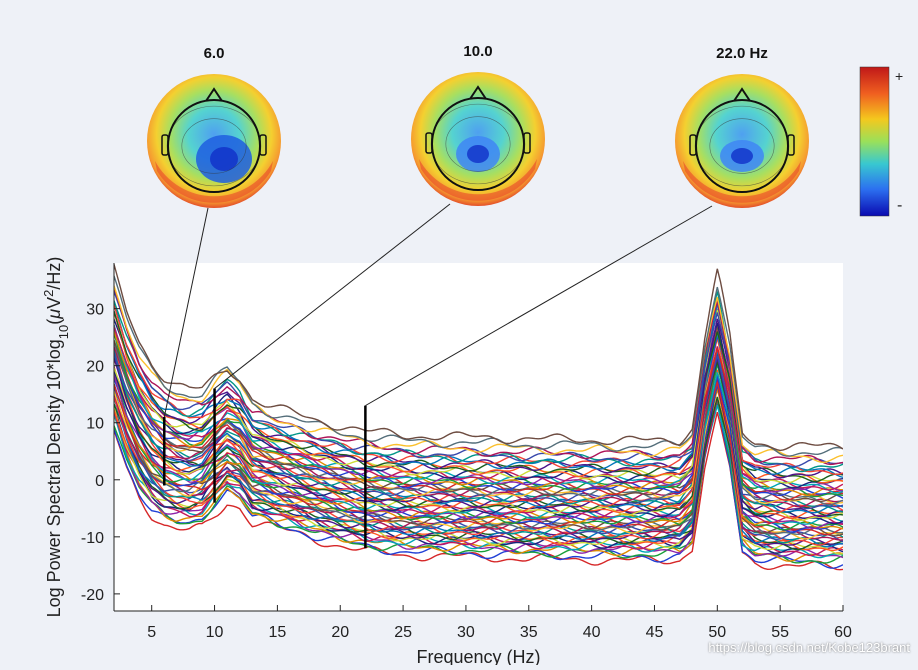 The image size is (918, 670). What do you see at coordinates (809, 647) in the screenshot?
I see `watermark: https://blog.csdn.net/Kobe123brant` at bounding box center [809, 647].